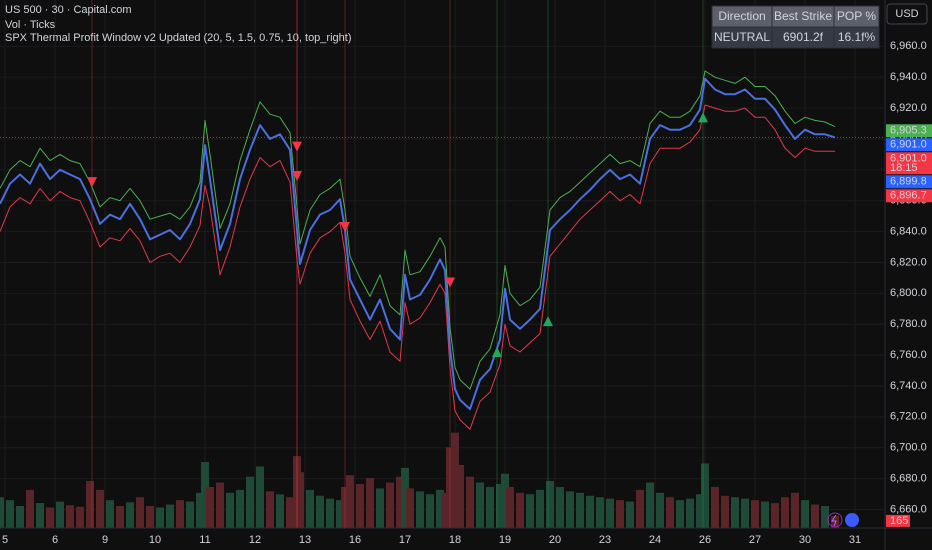  I want to click on table-cell: NEUTRAL, so click(742, 37).